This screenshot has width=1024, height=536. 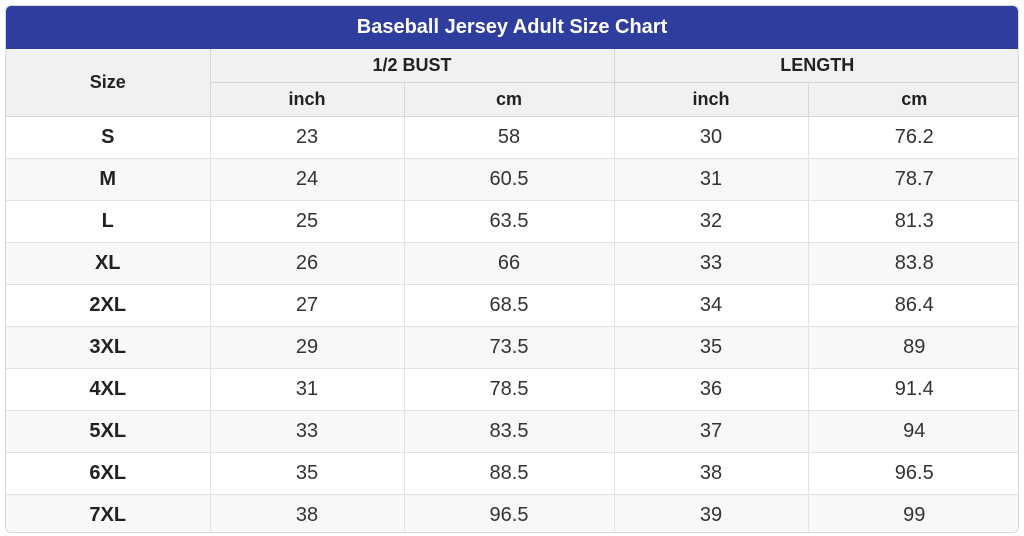 What do you see at coordinates (913, 389) in the screenshot?
I see `length-cm-cell: 91.4` at bounding box center [913, 389].